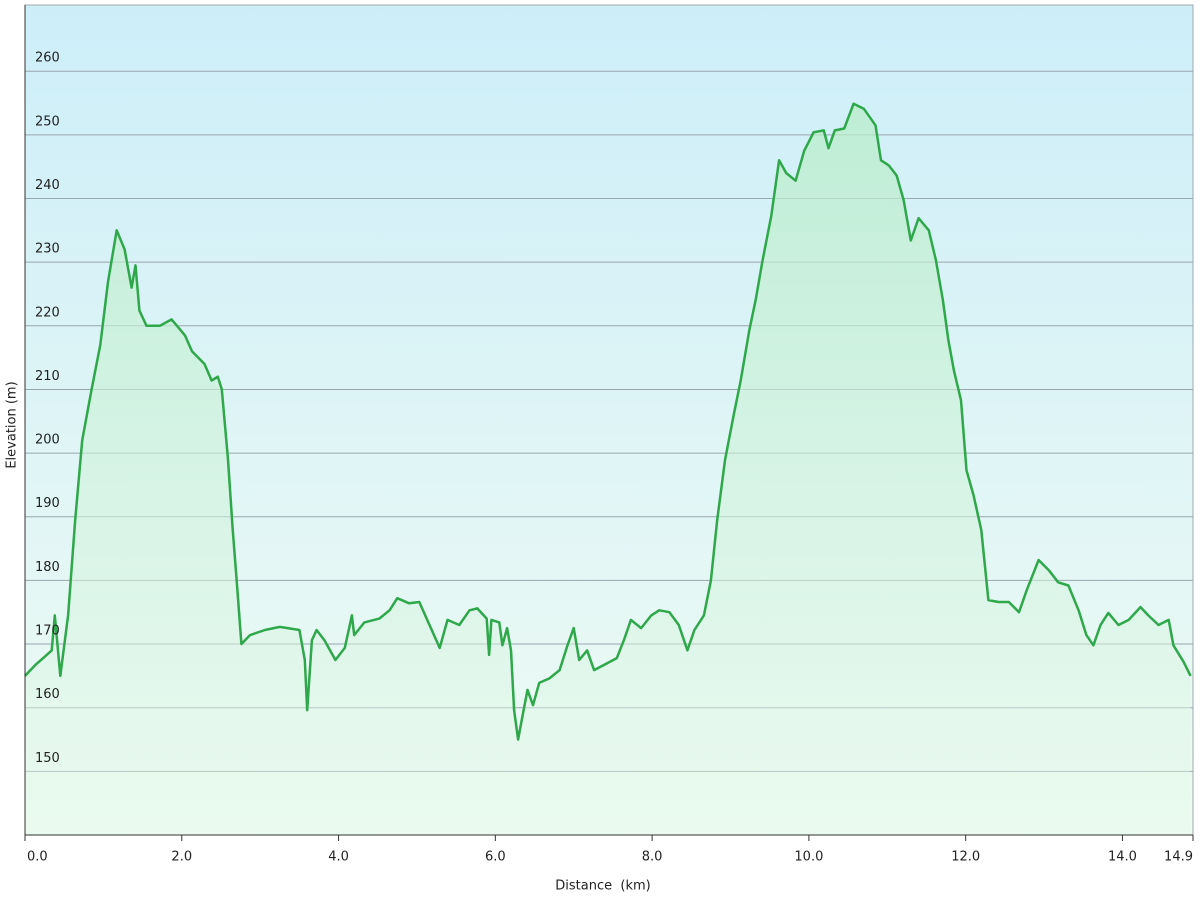 The width and height of the screenshot is (1200, 900). What do you see at coordinates (47, 758) in the screenshot?
I see `y-tick-label: 150` at bounding box center [47, 758].